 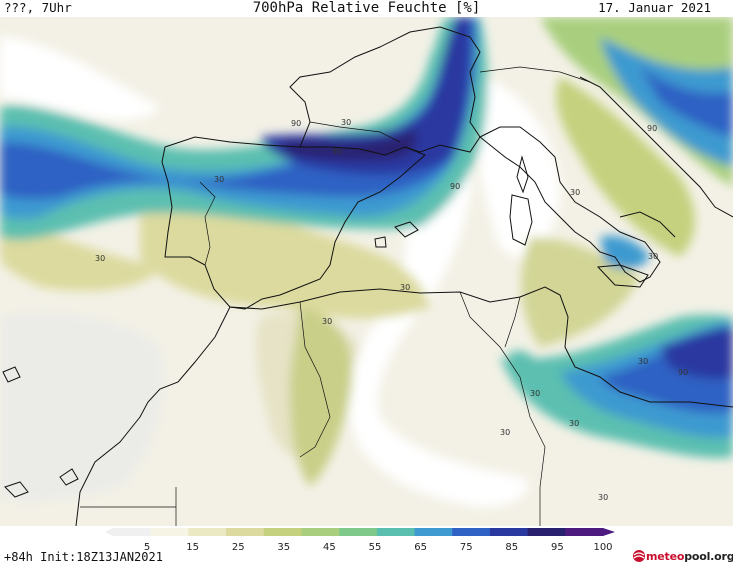 I want to click on globe-icon, so click(x=639, y=556).